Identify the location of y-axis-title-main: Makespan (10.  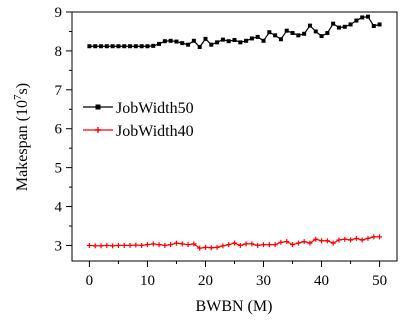
(22, 145).